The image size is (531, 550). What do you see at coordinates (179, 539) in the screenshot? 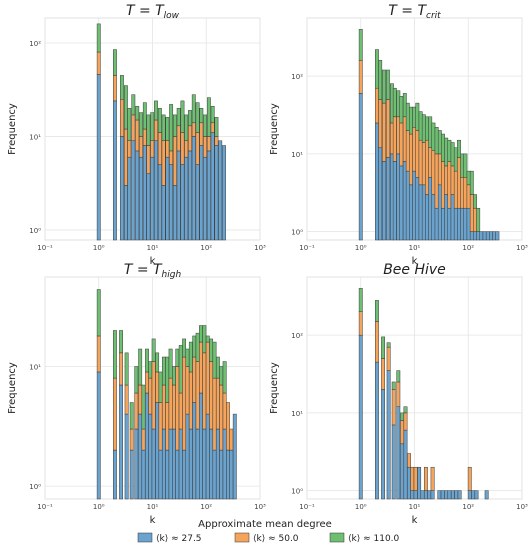
I see `legend-label-1: ⟨k⟩ ≈ 27.5` at bounding box center [179, 539].